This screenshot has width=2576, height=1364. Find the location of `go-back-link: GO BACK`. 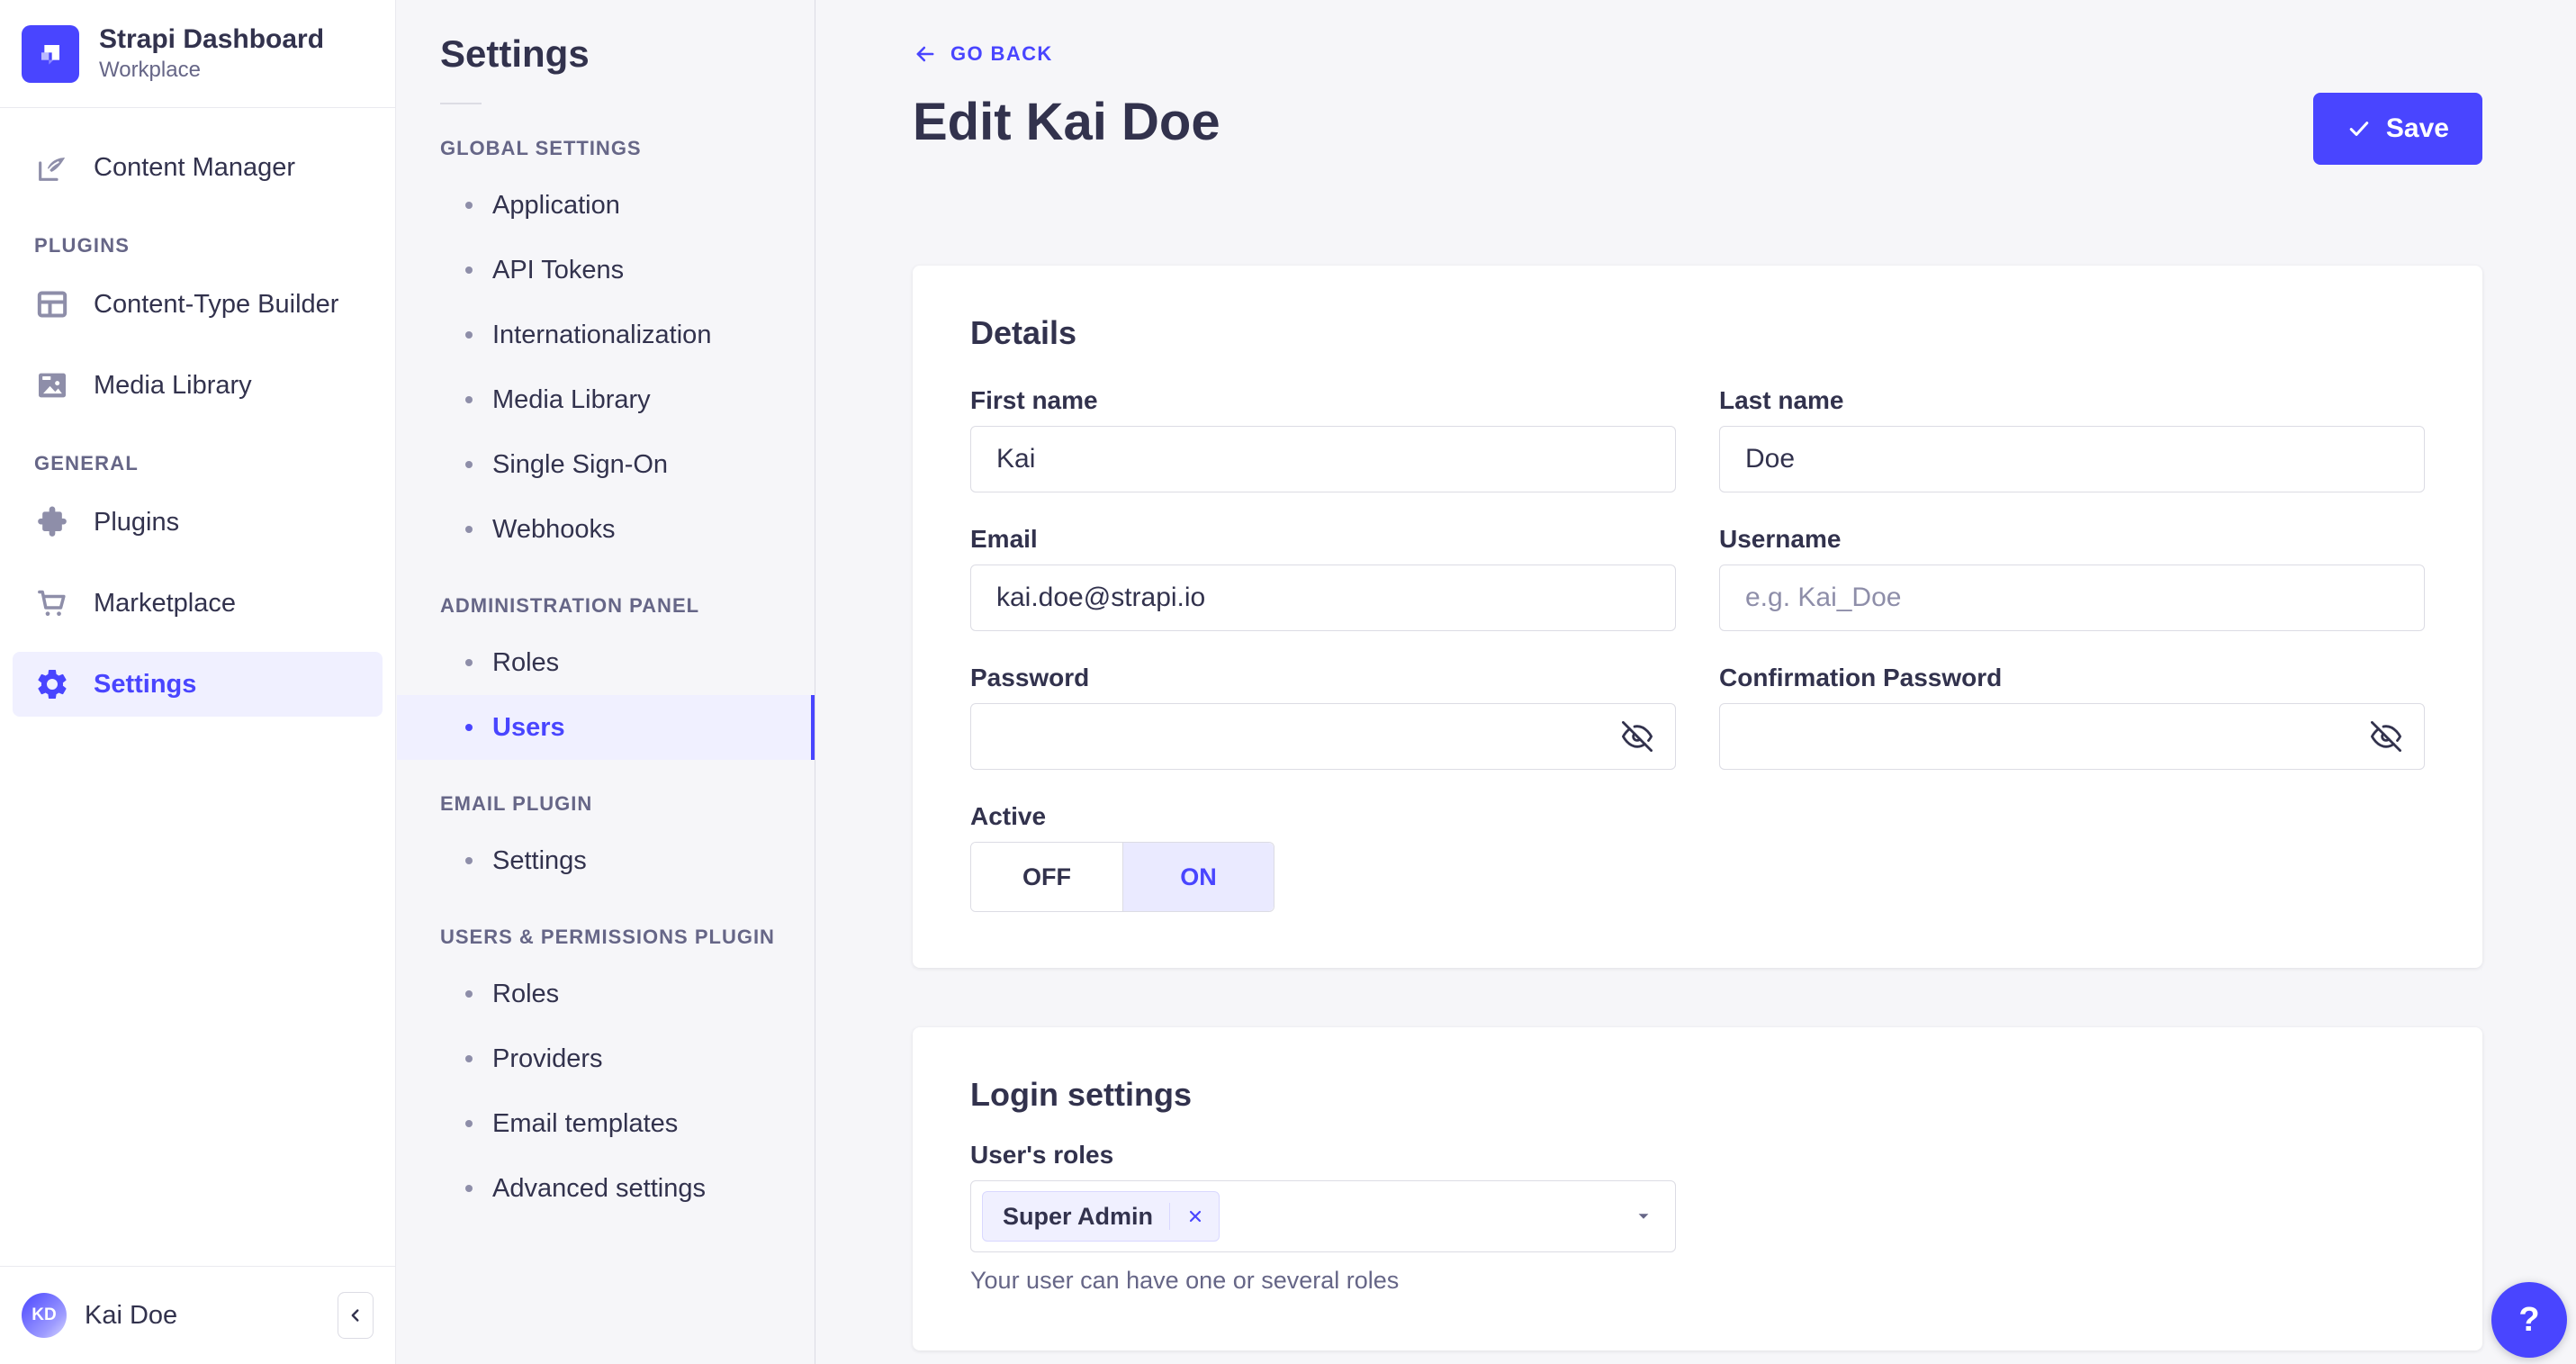

go-back-link: GO BACK is located at coordinates (983, 54).